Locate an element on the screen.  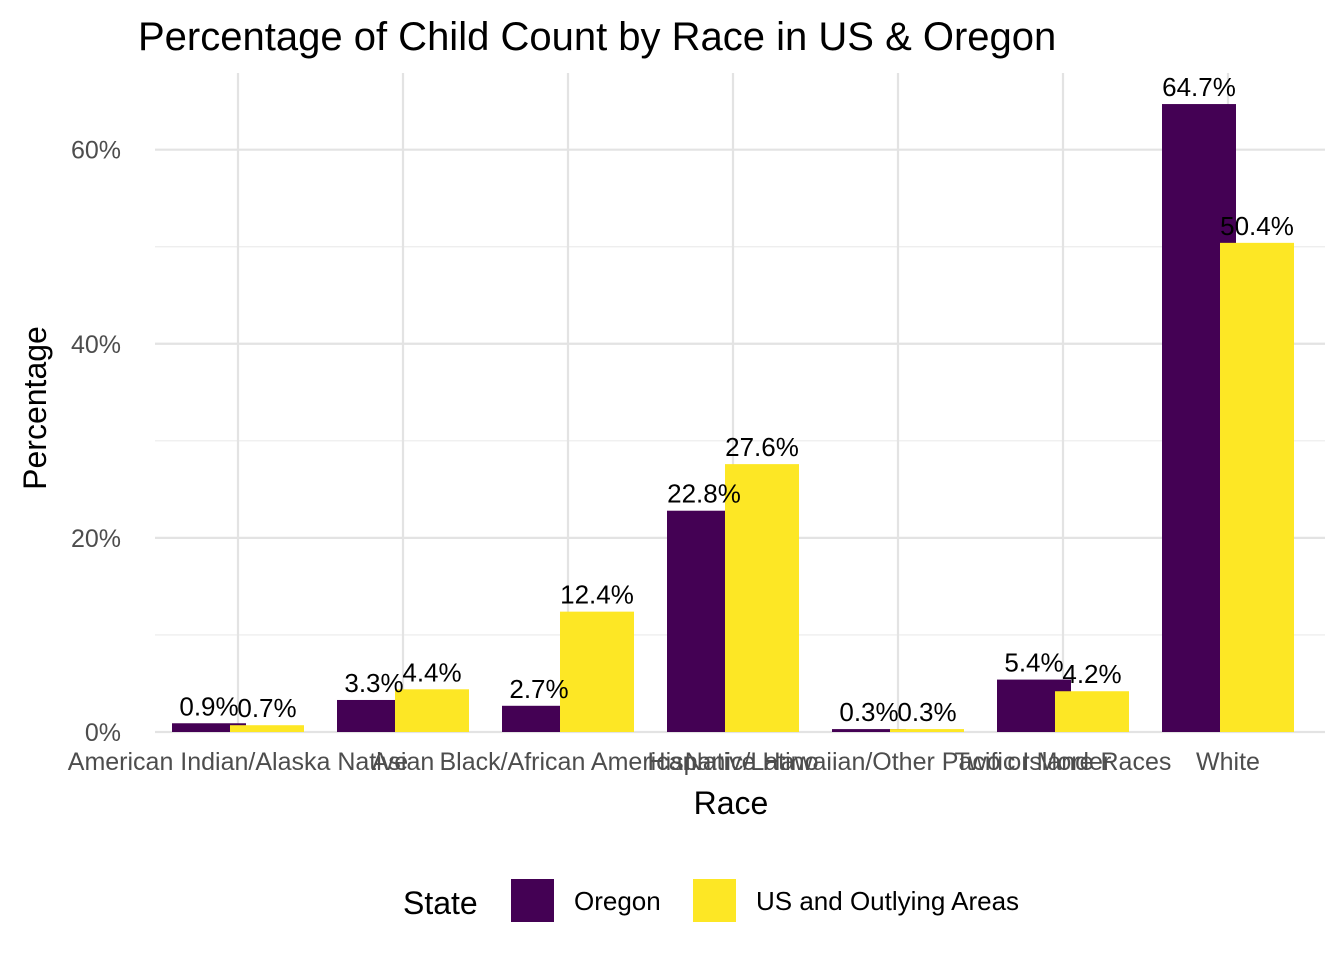
legend-label: Oregon is located at coordinates (617, 901).